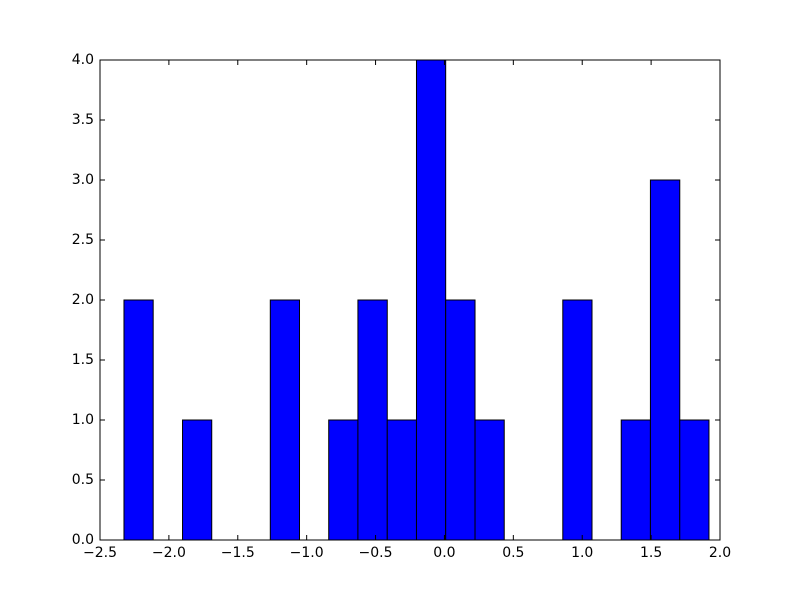  Describe the element at coordinates (100, 553) in the screenshot. I see `x-tick-label: −2.5` at that location.